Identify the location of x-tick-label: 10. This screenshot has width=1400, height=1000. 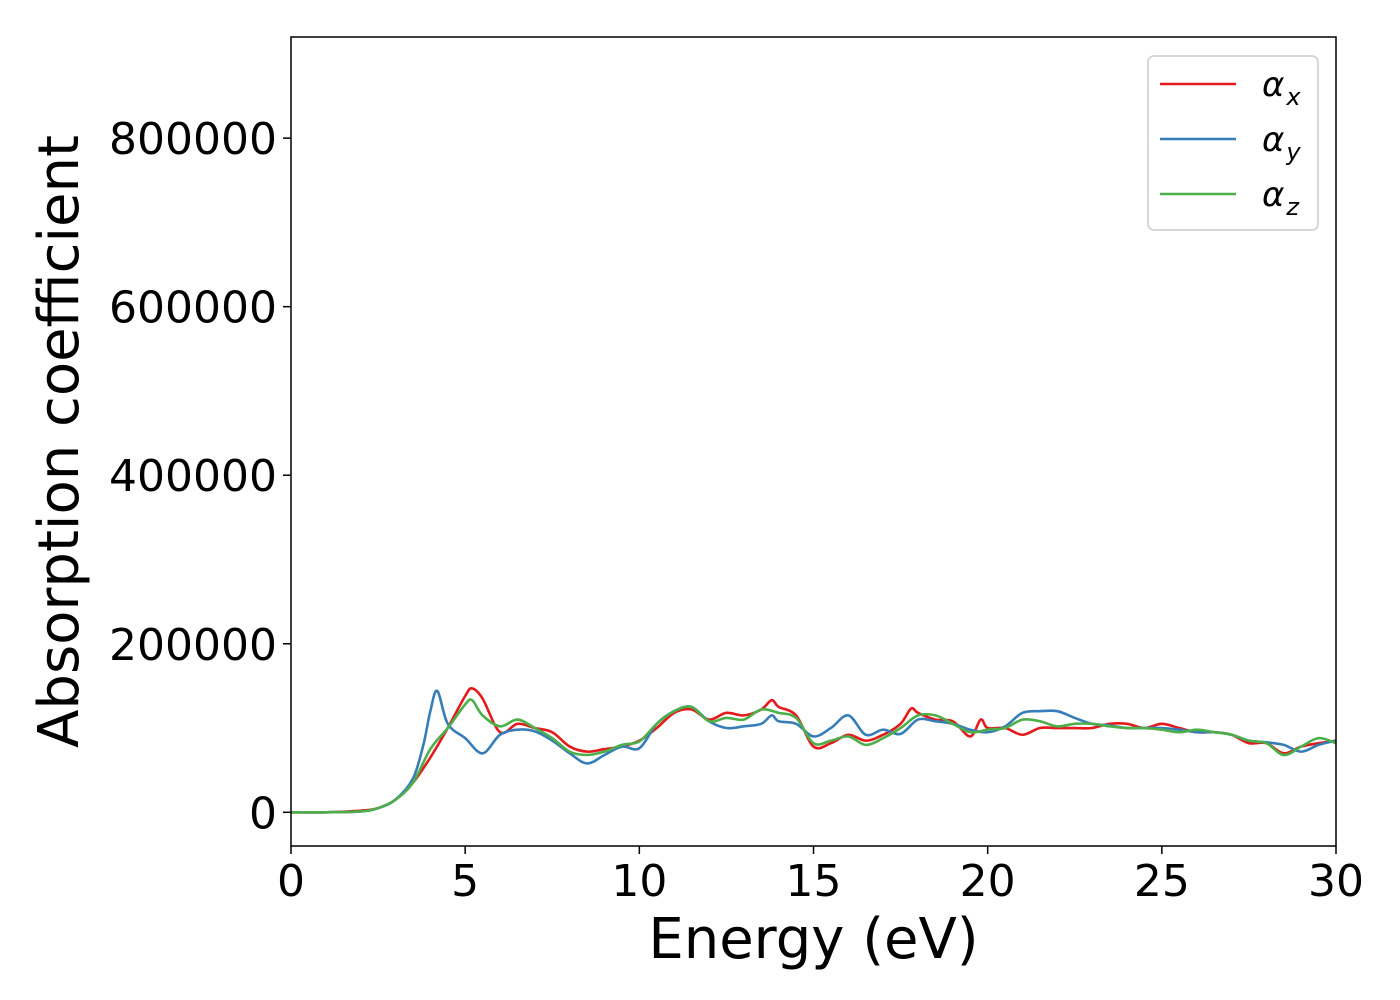
(639, 881).